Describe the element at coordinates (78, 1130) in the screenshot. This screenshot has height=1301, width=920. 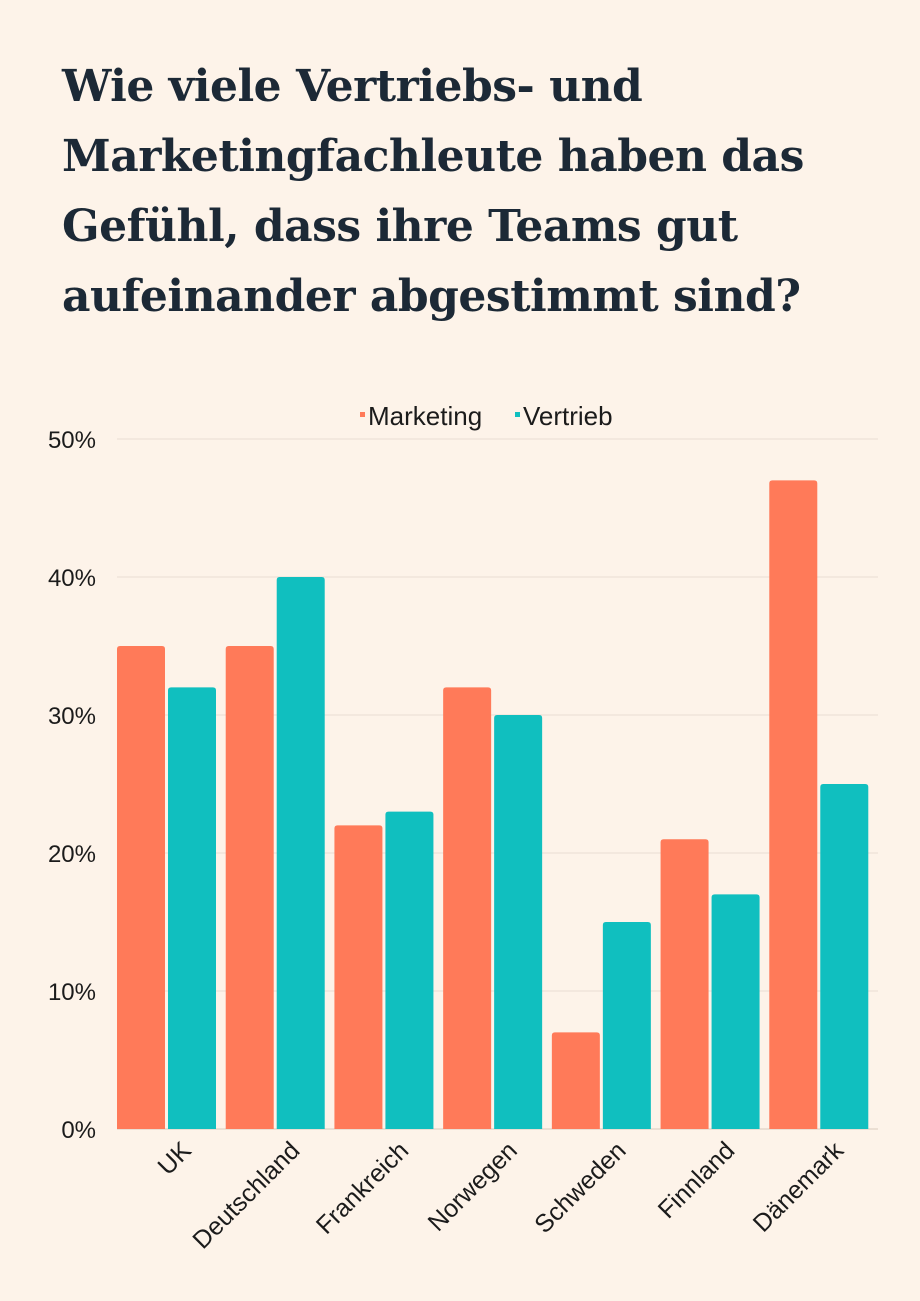
I see `y-tick-label: 0%` at that location.